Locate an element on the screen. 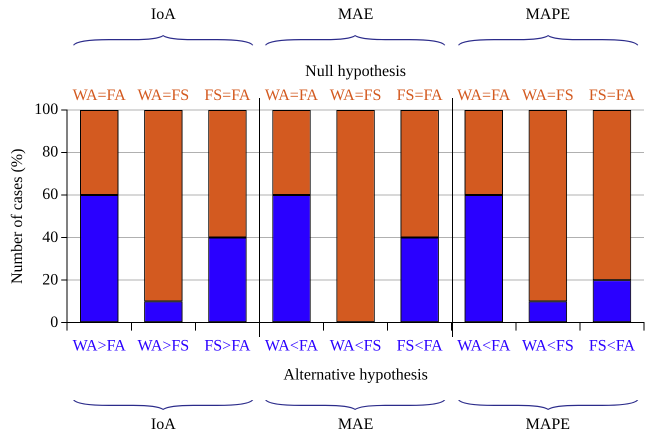  y-tick-label: 0 is located at coordinates (54, 322).